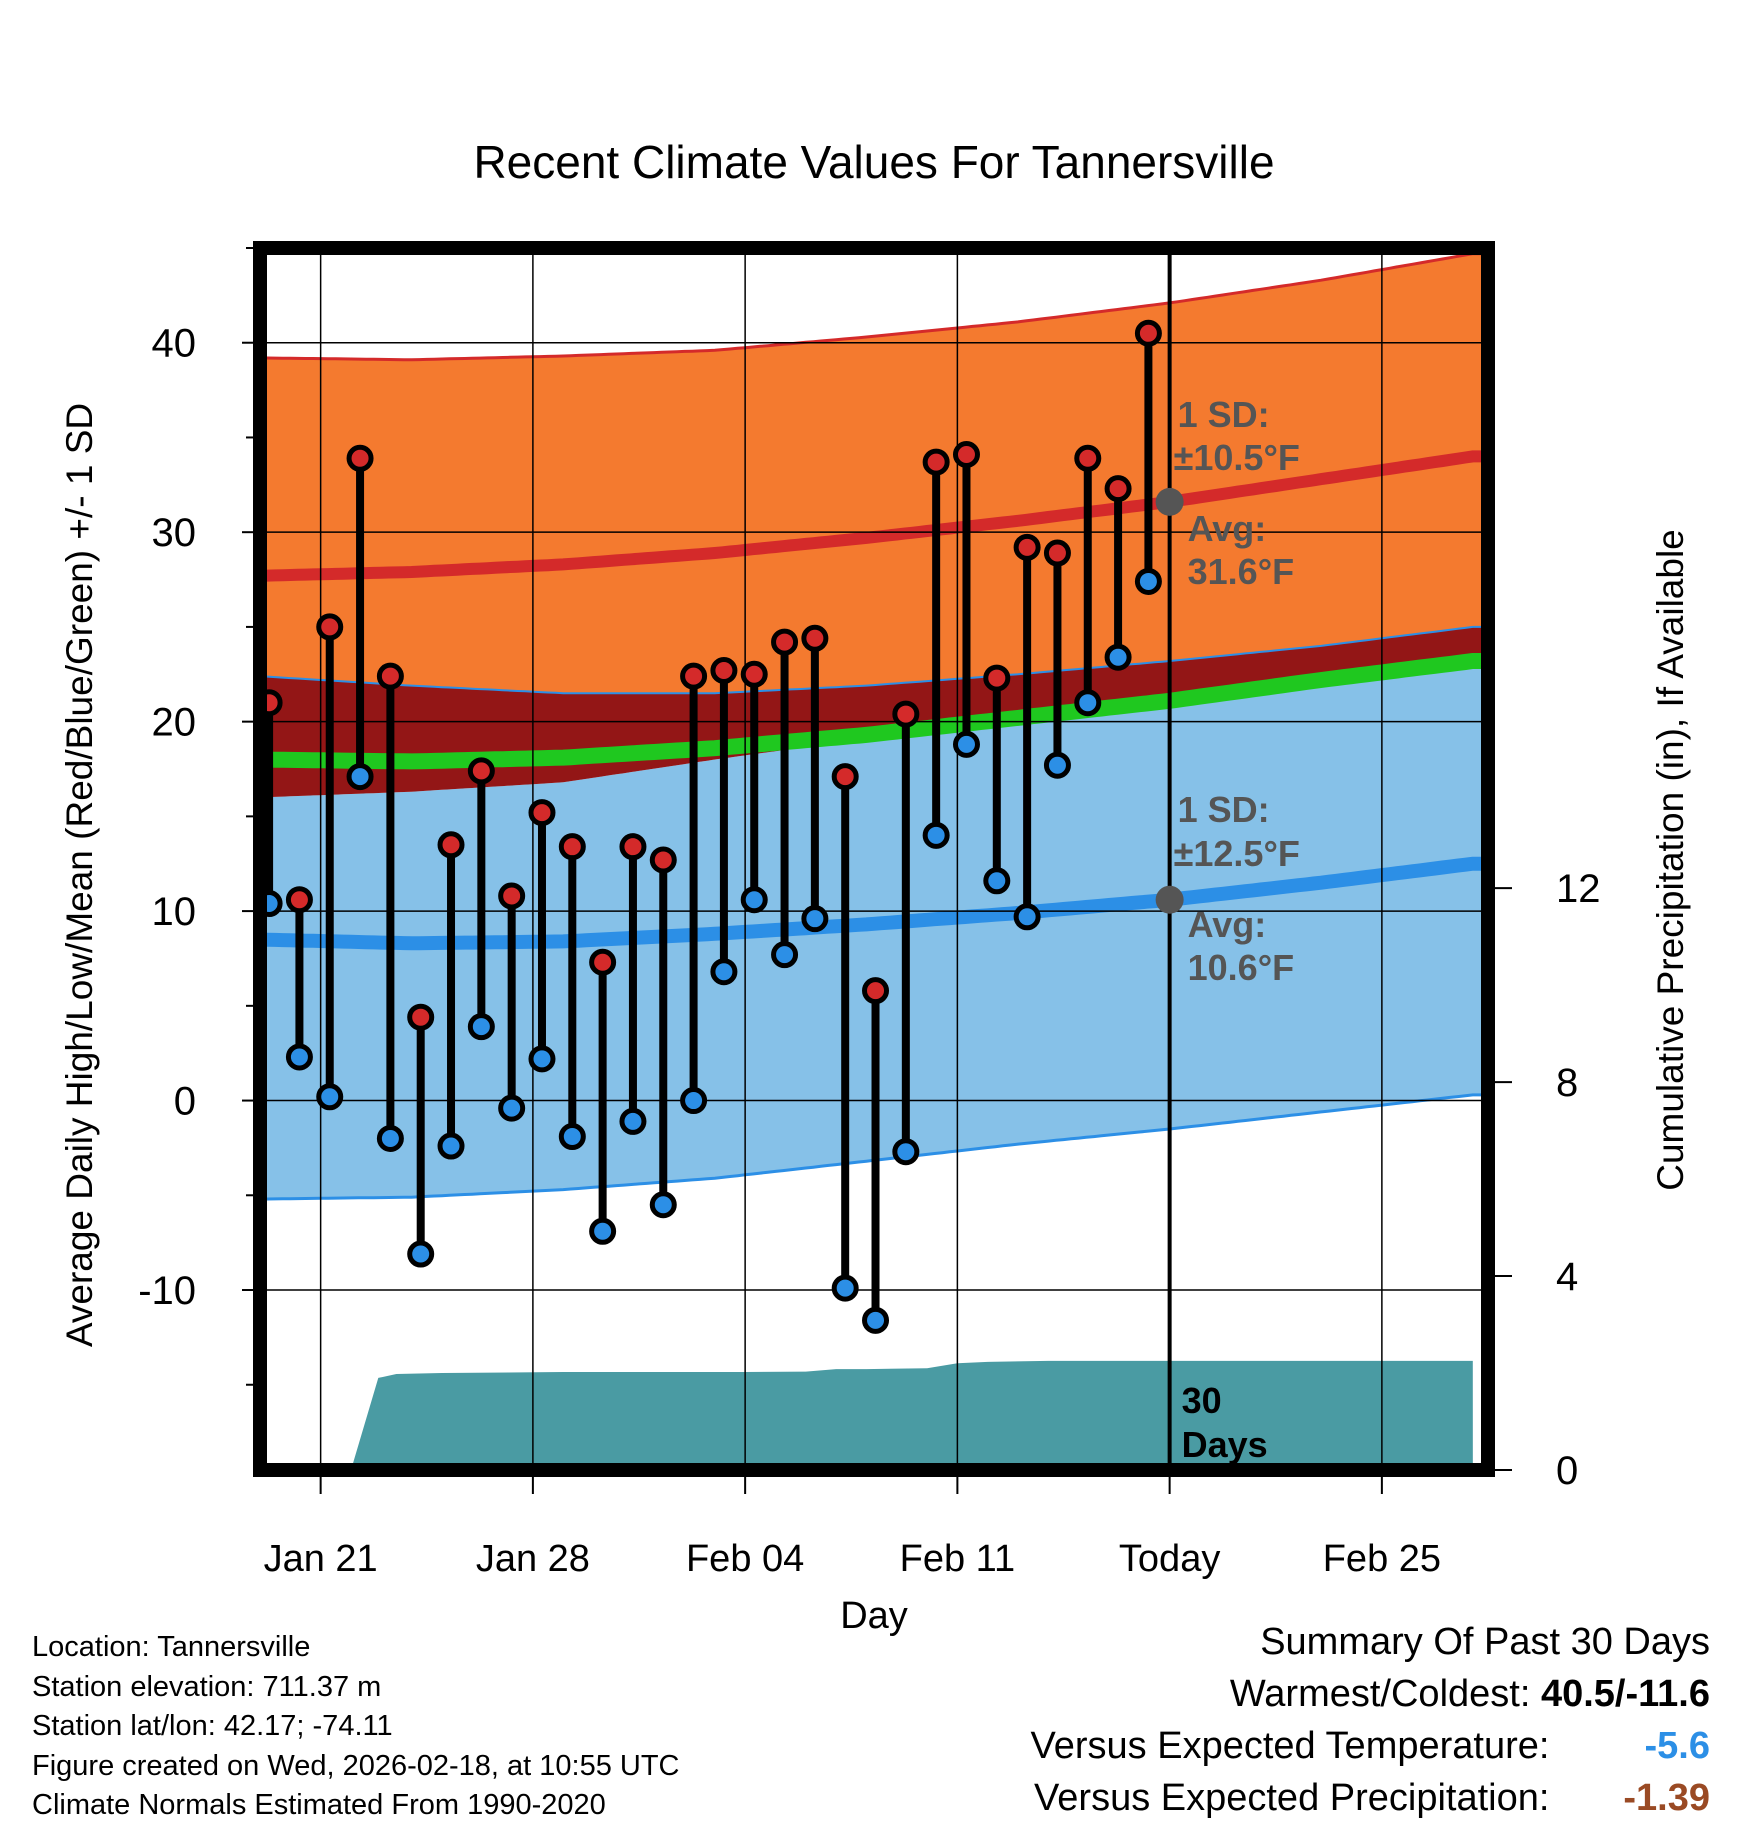 This screenshot has width=1748, height=1828. Describe the element at coordinates (1241, 967) in the screenshot. I see `low-avg-value: 10.6°F` at that location.